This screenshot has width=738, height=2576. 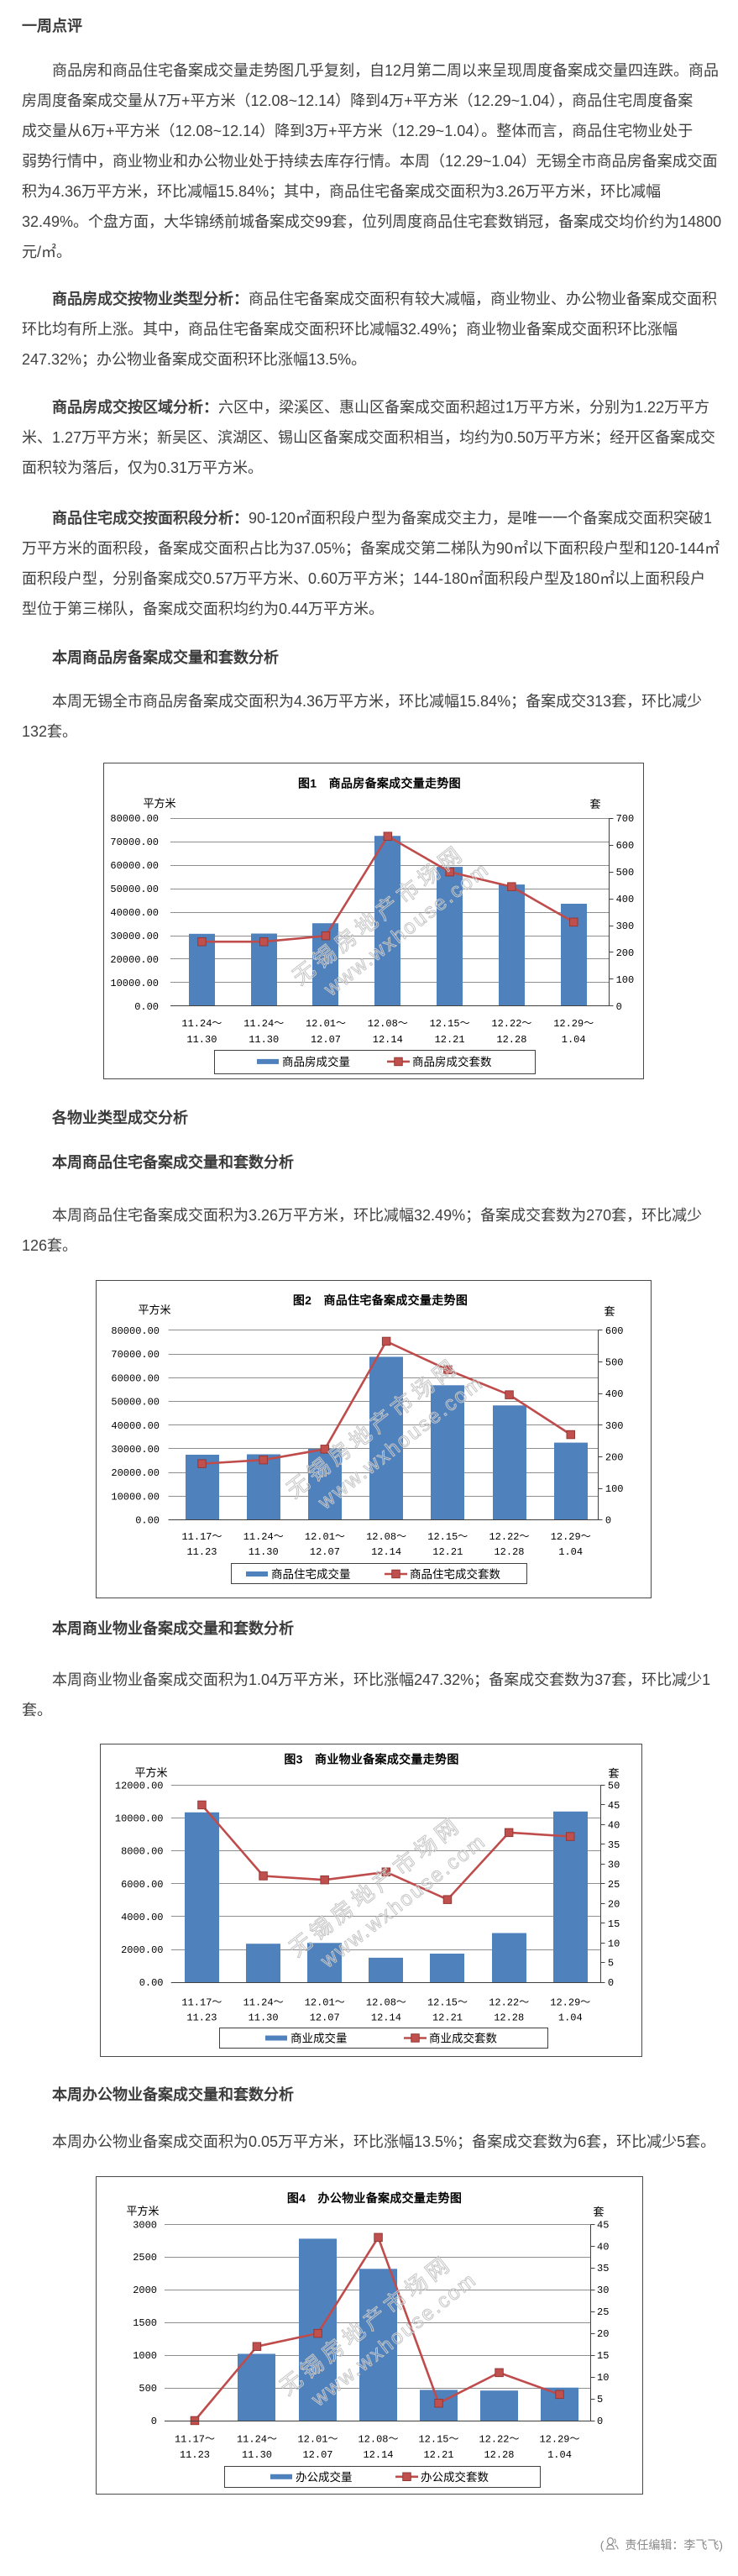 I want to click on svg-text: 2000.00, so click(x=142, y=1950).